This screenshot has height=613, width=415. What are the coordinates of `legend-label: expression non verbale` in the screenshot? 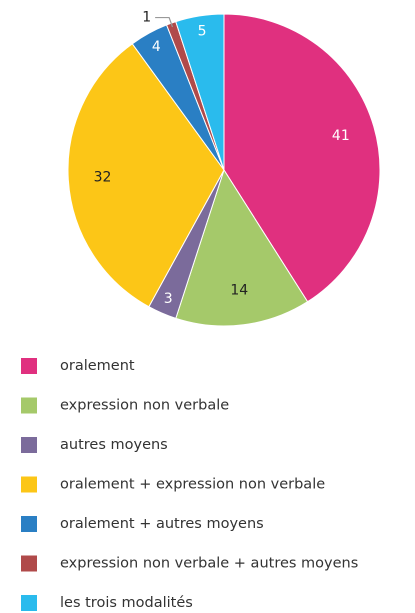 It's located at (144, 406).